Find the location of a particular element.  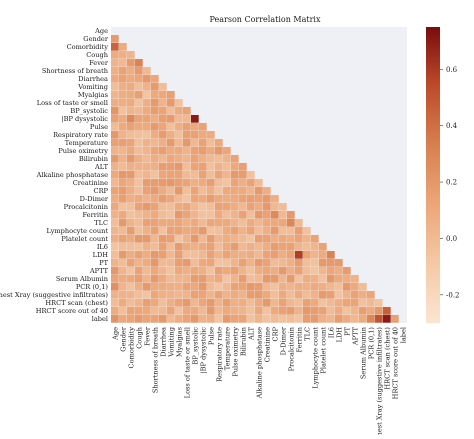

y-tick-label: Cough is located at coordinates (97, 55).